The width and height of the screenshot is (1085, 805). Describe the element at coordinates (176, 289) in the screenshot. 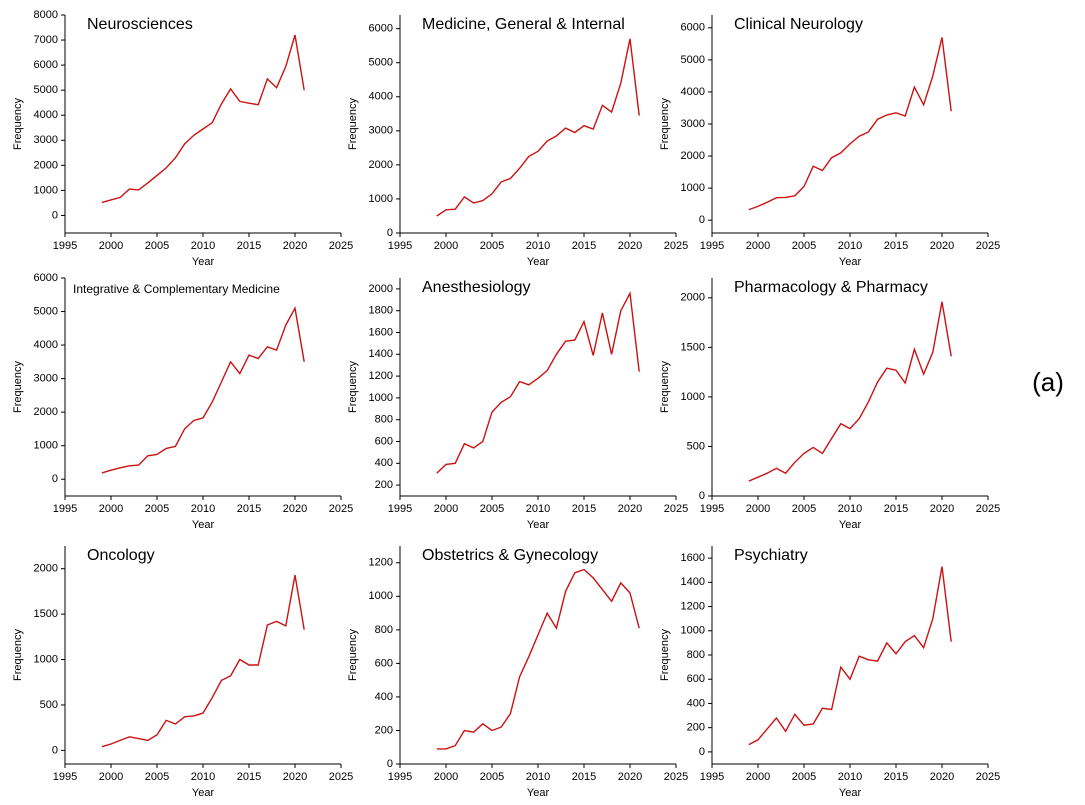

I see `chart-title: Integrative & Complementary Medicine` at that location.